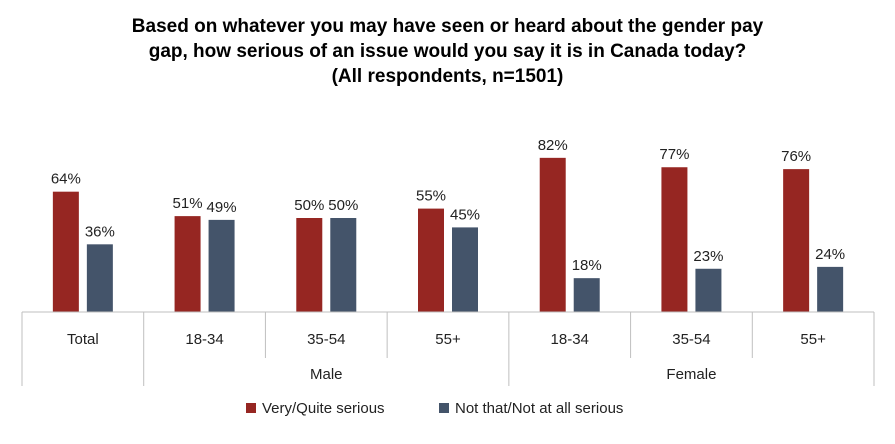  What do you see at coordinates (66, 179) in the screenshot?
I see `data-label-very-quite-serious-0: 64%` at bounding box center [66, 179].